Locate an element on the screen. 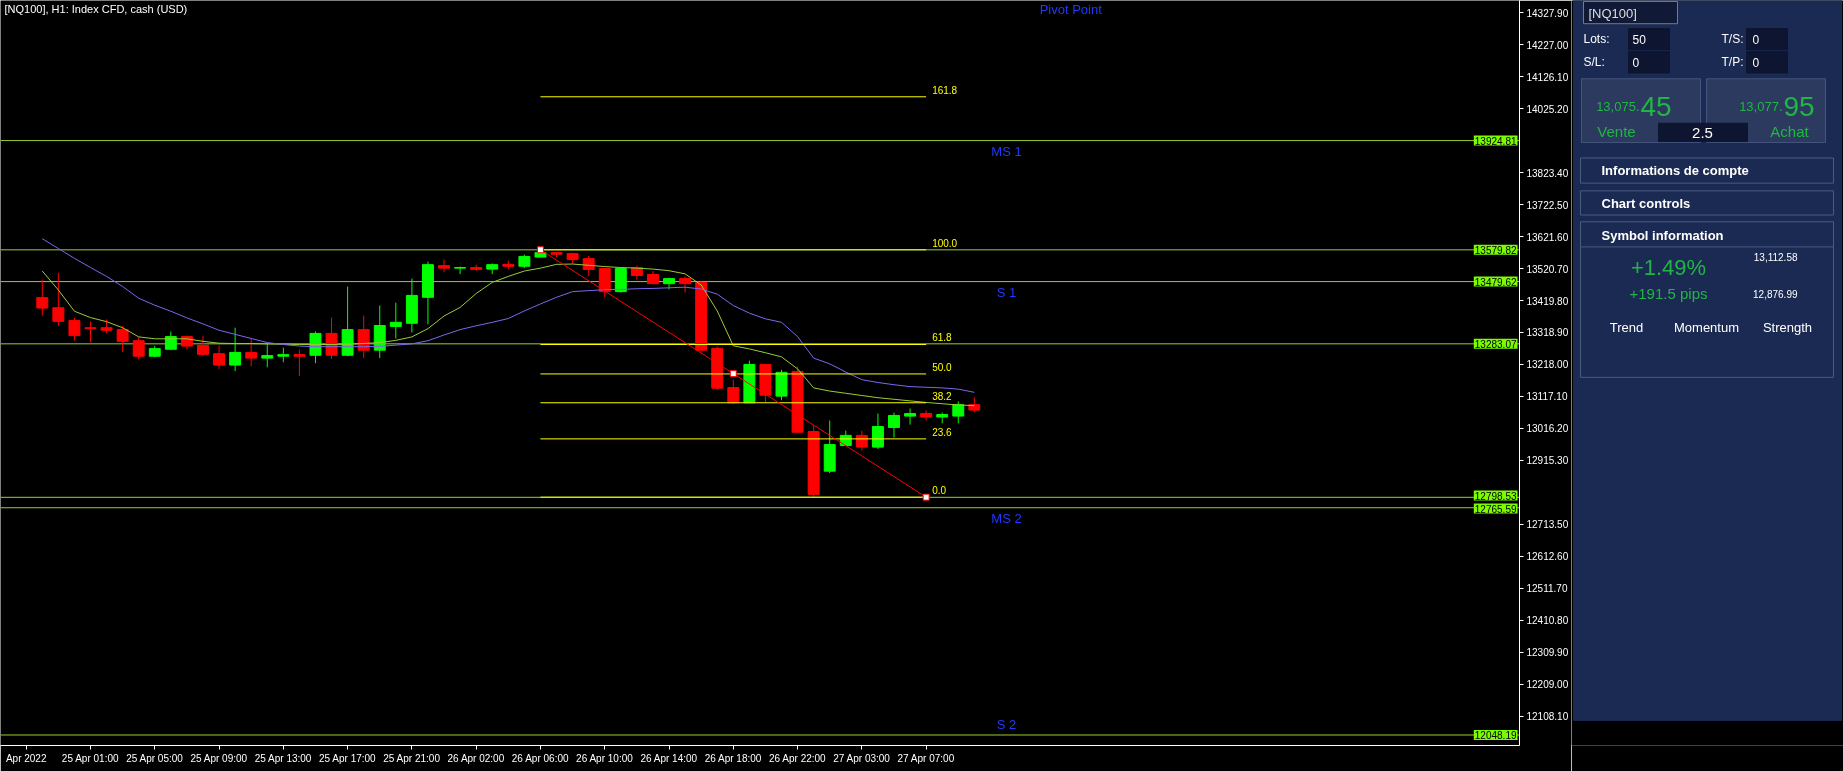 The image size is (1843, 771). annotation: 13283.07 is located at coordinates (1495, 344).